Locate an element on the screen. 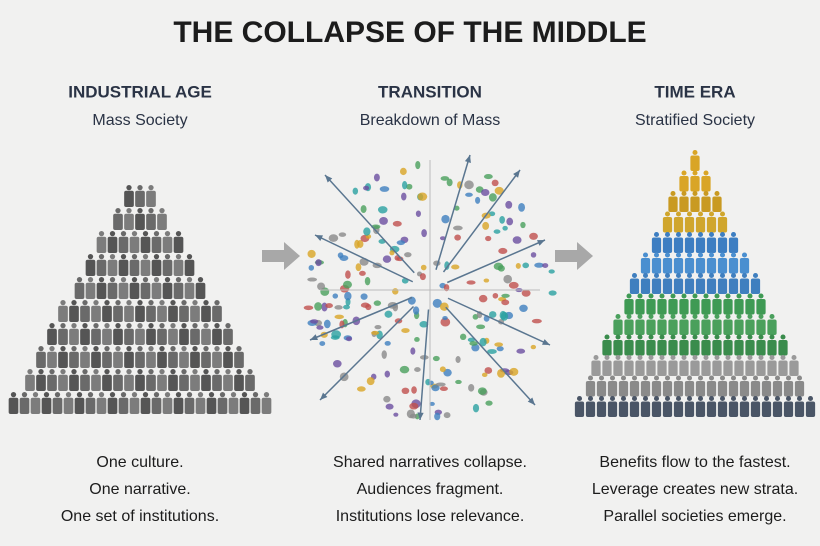  caption-line: Leverage creates new strata. is located at coordinates (695, 489).